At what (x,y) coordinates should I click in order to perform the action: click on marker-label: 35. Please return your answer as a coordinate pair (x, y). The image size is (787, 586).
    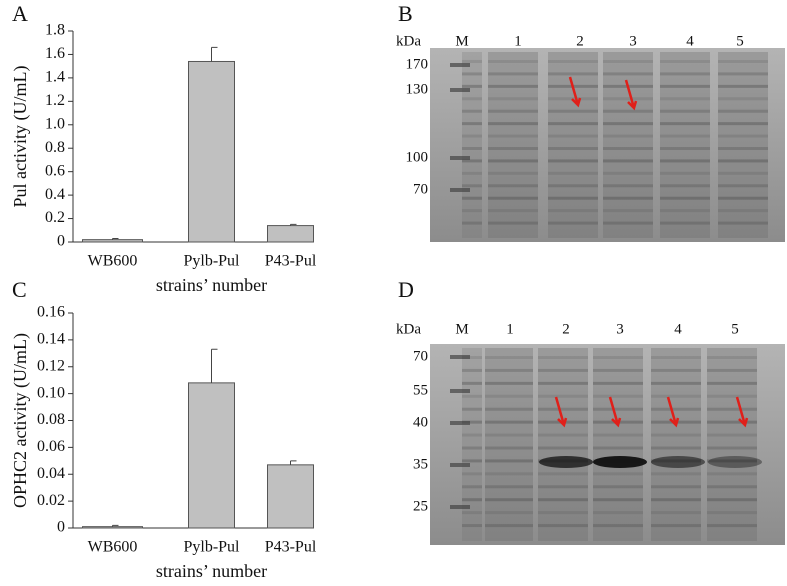
    Looking at the image, I should click on (420, 464).